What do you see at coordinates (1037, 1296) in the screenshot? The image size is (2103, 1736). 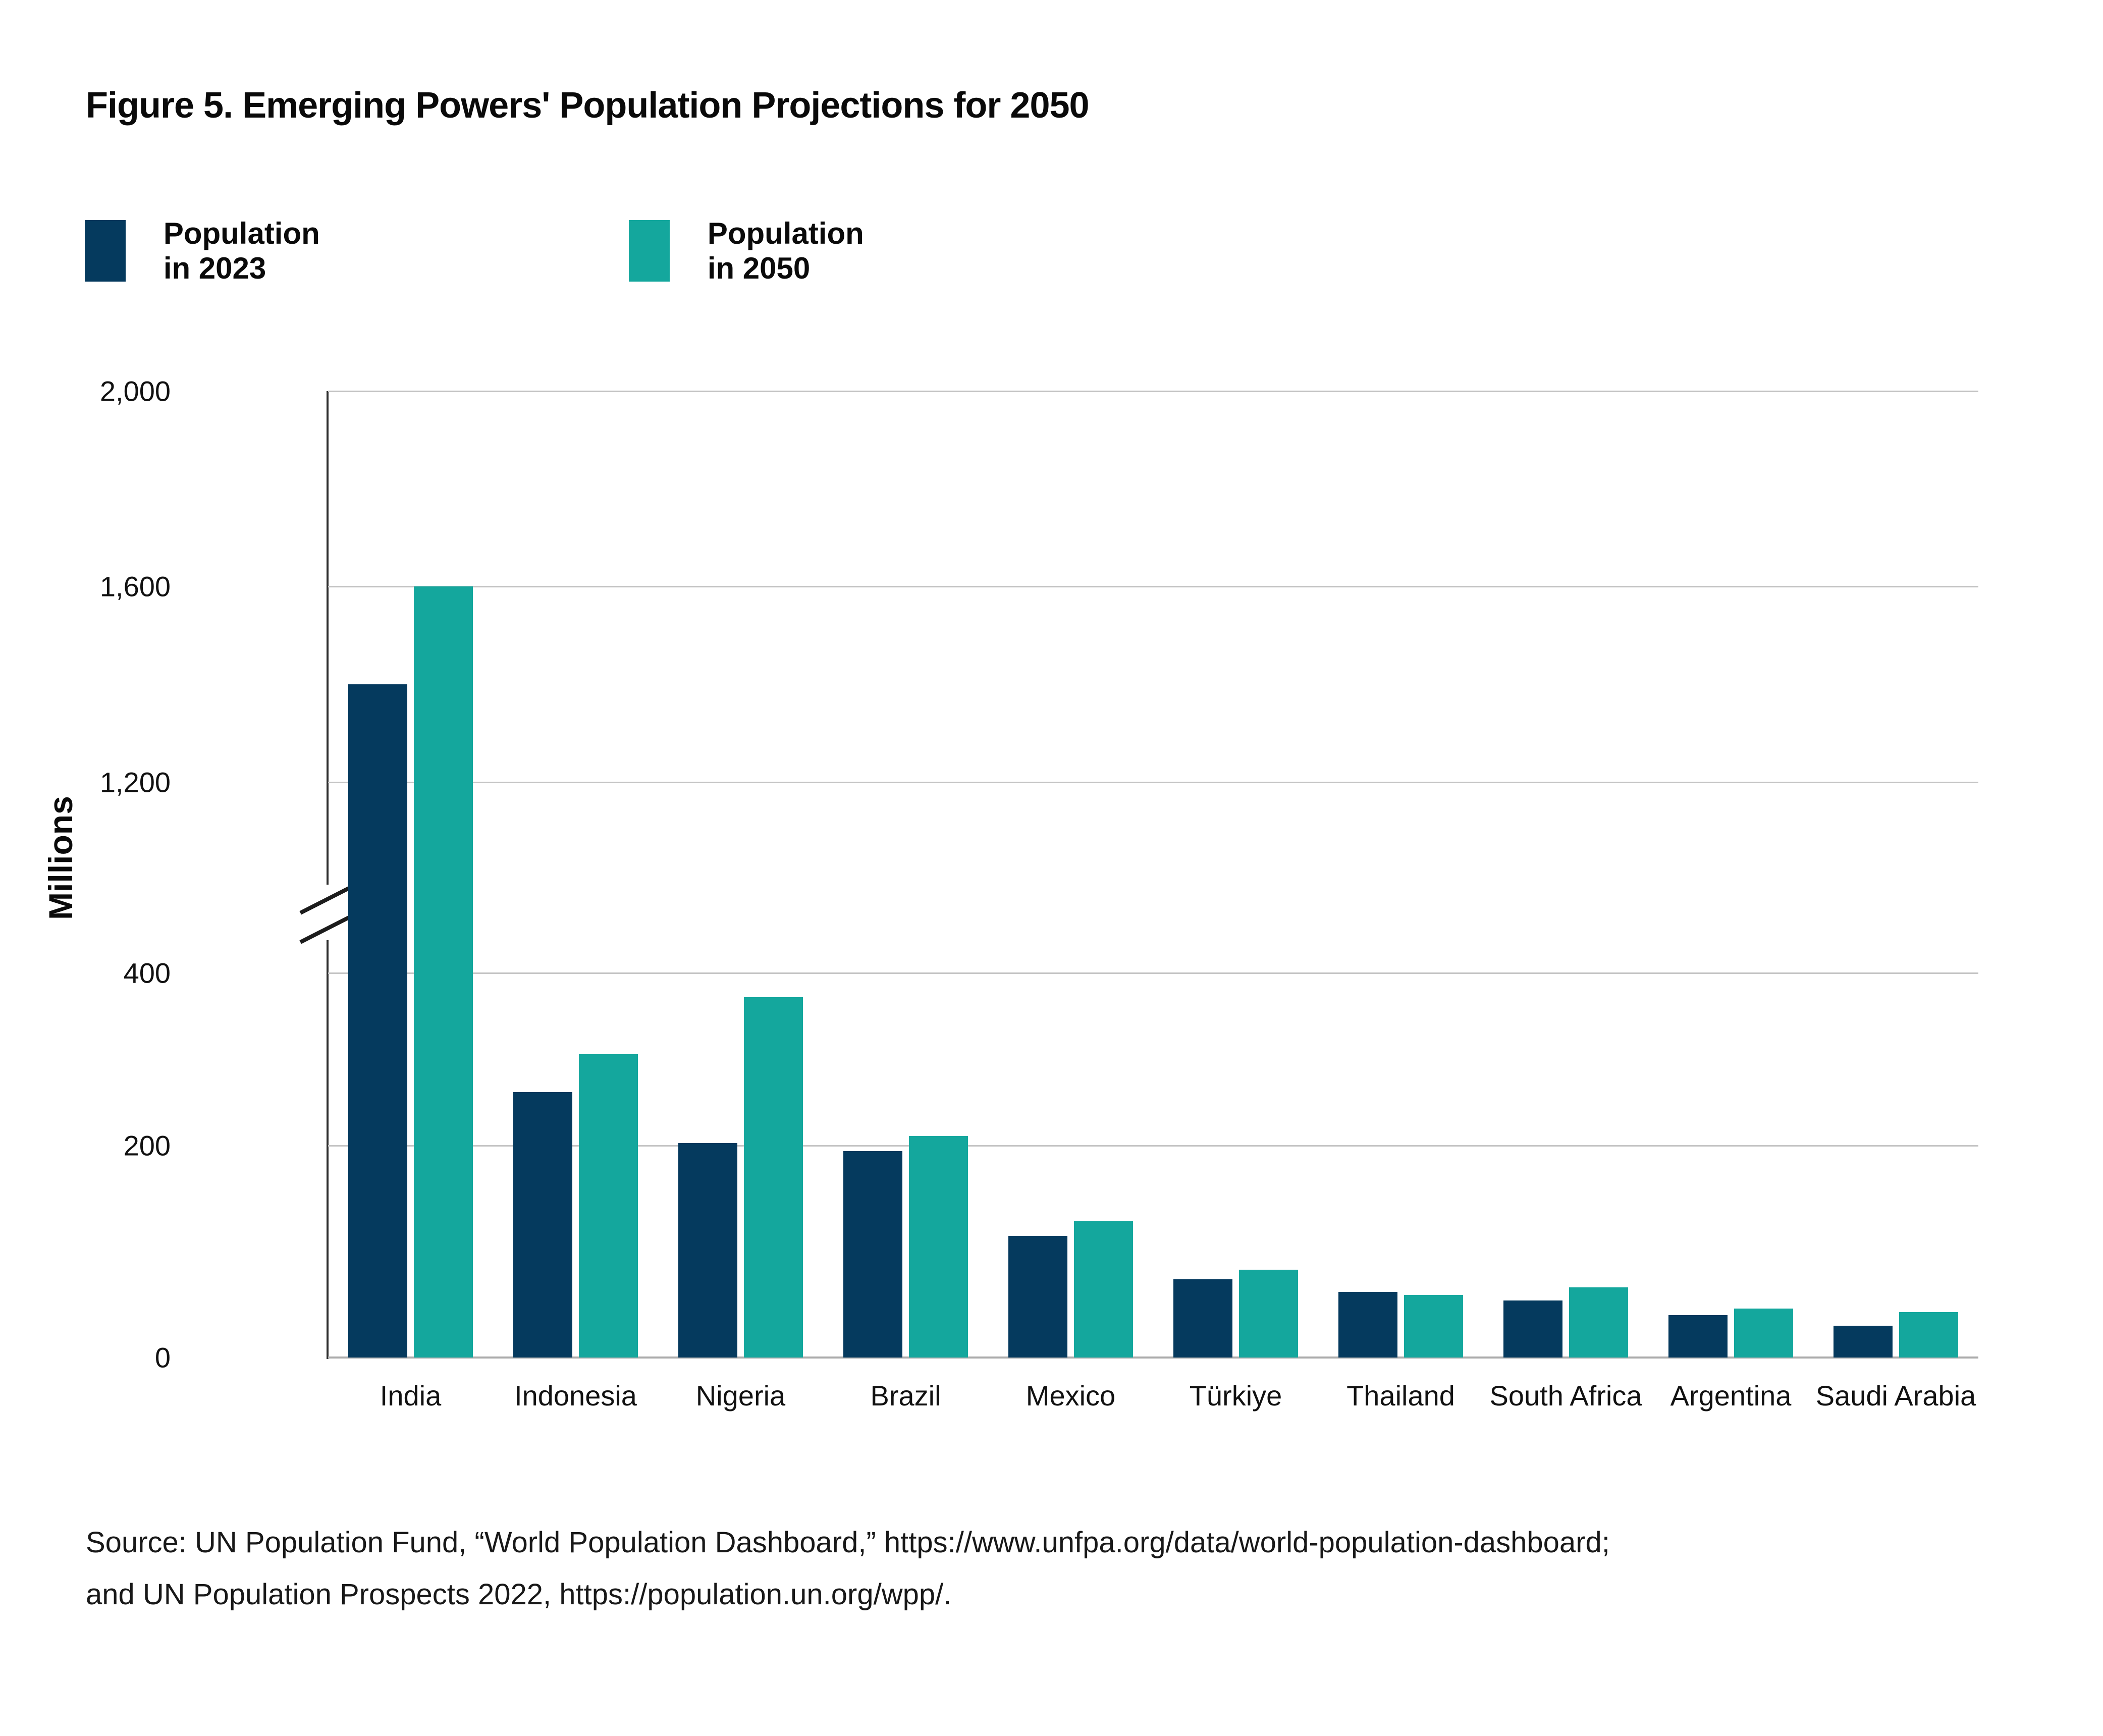 I see `bar-mexico-2023` at bounding box center [1037, 1296].